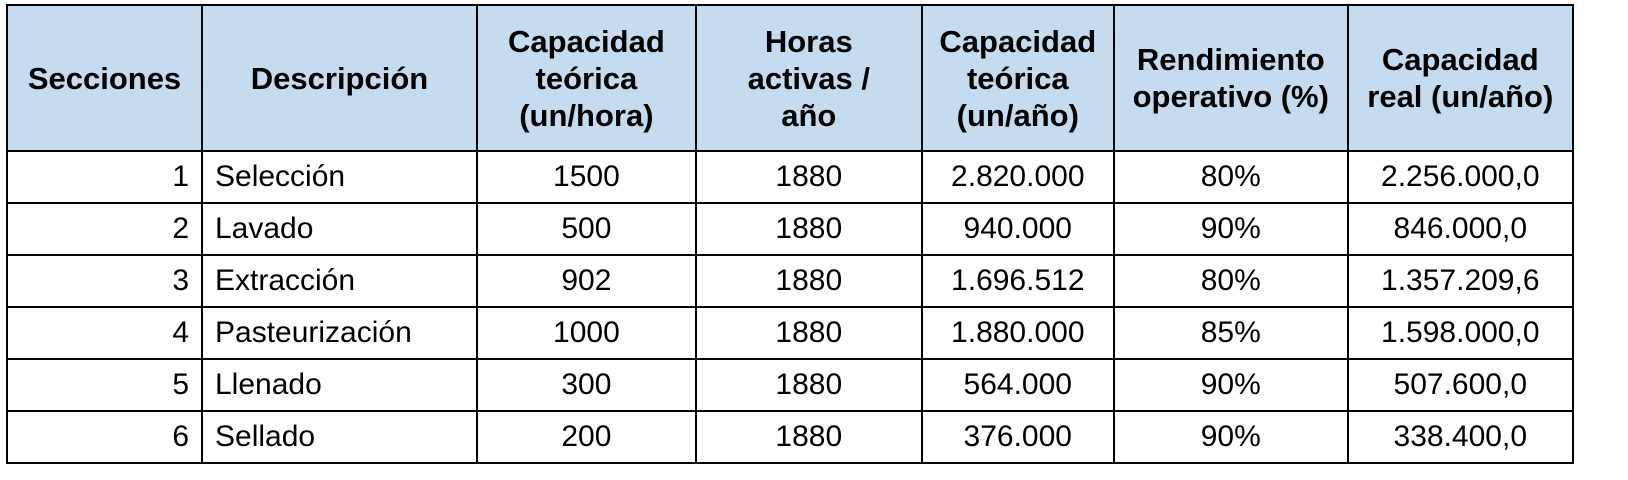 This screenshot has height=480, width=1628. I want to click on table-row: 6 Sellado 200 1880 376.000 90% 338.400,0, so click(790, 437).